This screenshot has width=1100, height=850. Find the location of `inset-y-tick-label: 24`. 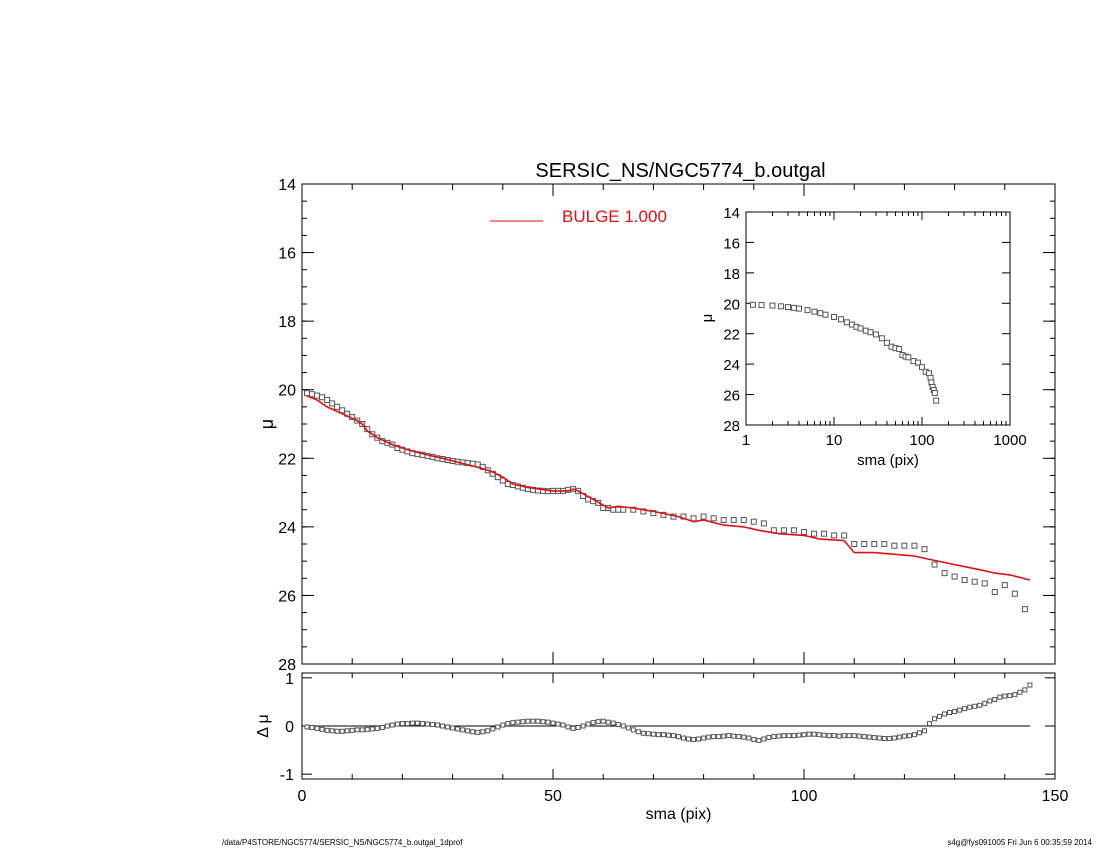

inset-y-tick-label: 24 is located at coordinates (731, 365).